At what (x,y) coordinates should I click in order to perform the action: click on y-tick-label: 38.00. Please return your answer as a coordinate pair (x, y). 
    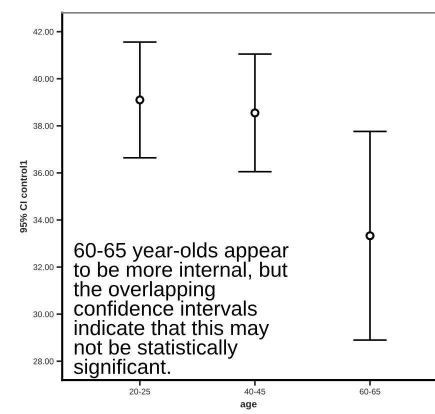
    Looking at the image, I should click on (43, 126).